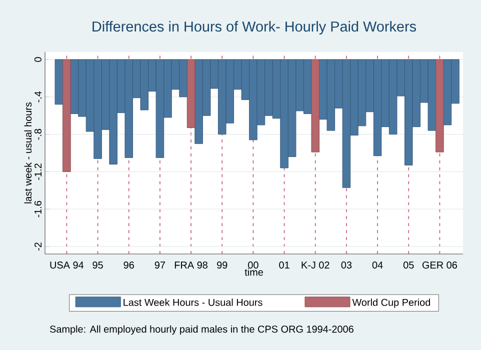 The height and width of the screenshot is (350, 481). I want to click on x-tick-label: USA 94, so click(67, 265).